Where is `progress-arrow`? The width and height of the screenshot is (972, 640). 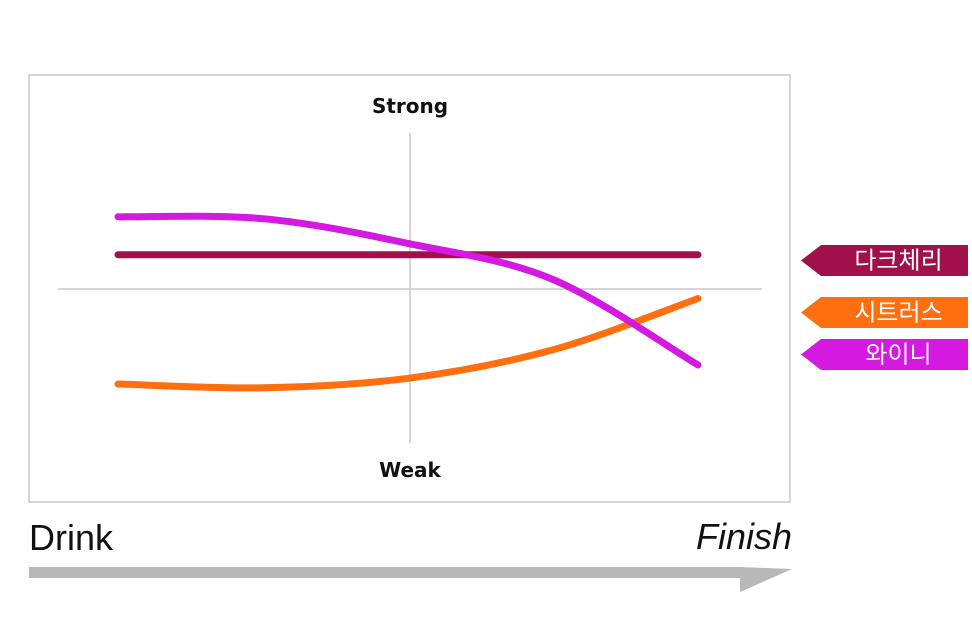 progress-arrow is located at coordinates (410, 579).